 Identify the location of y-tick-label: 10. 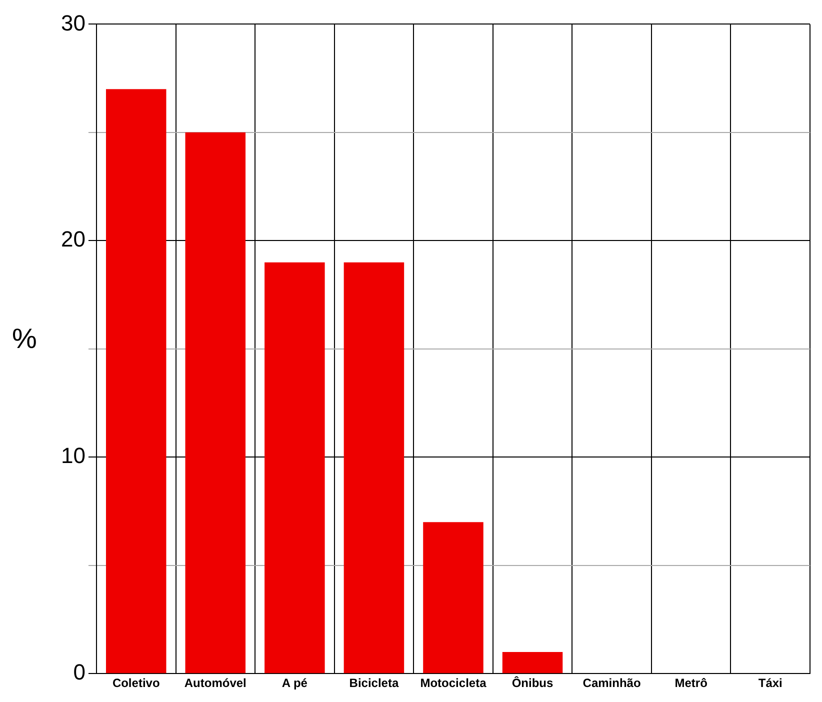
(73, 455).